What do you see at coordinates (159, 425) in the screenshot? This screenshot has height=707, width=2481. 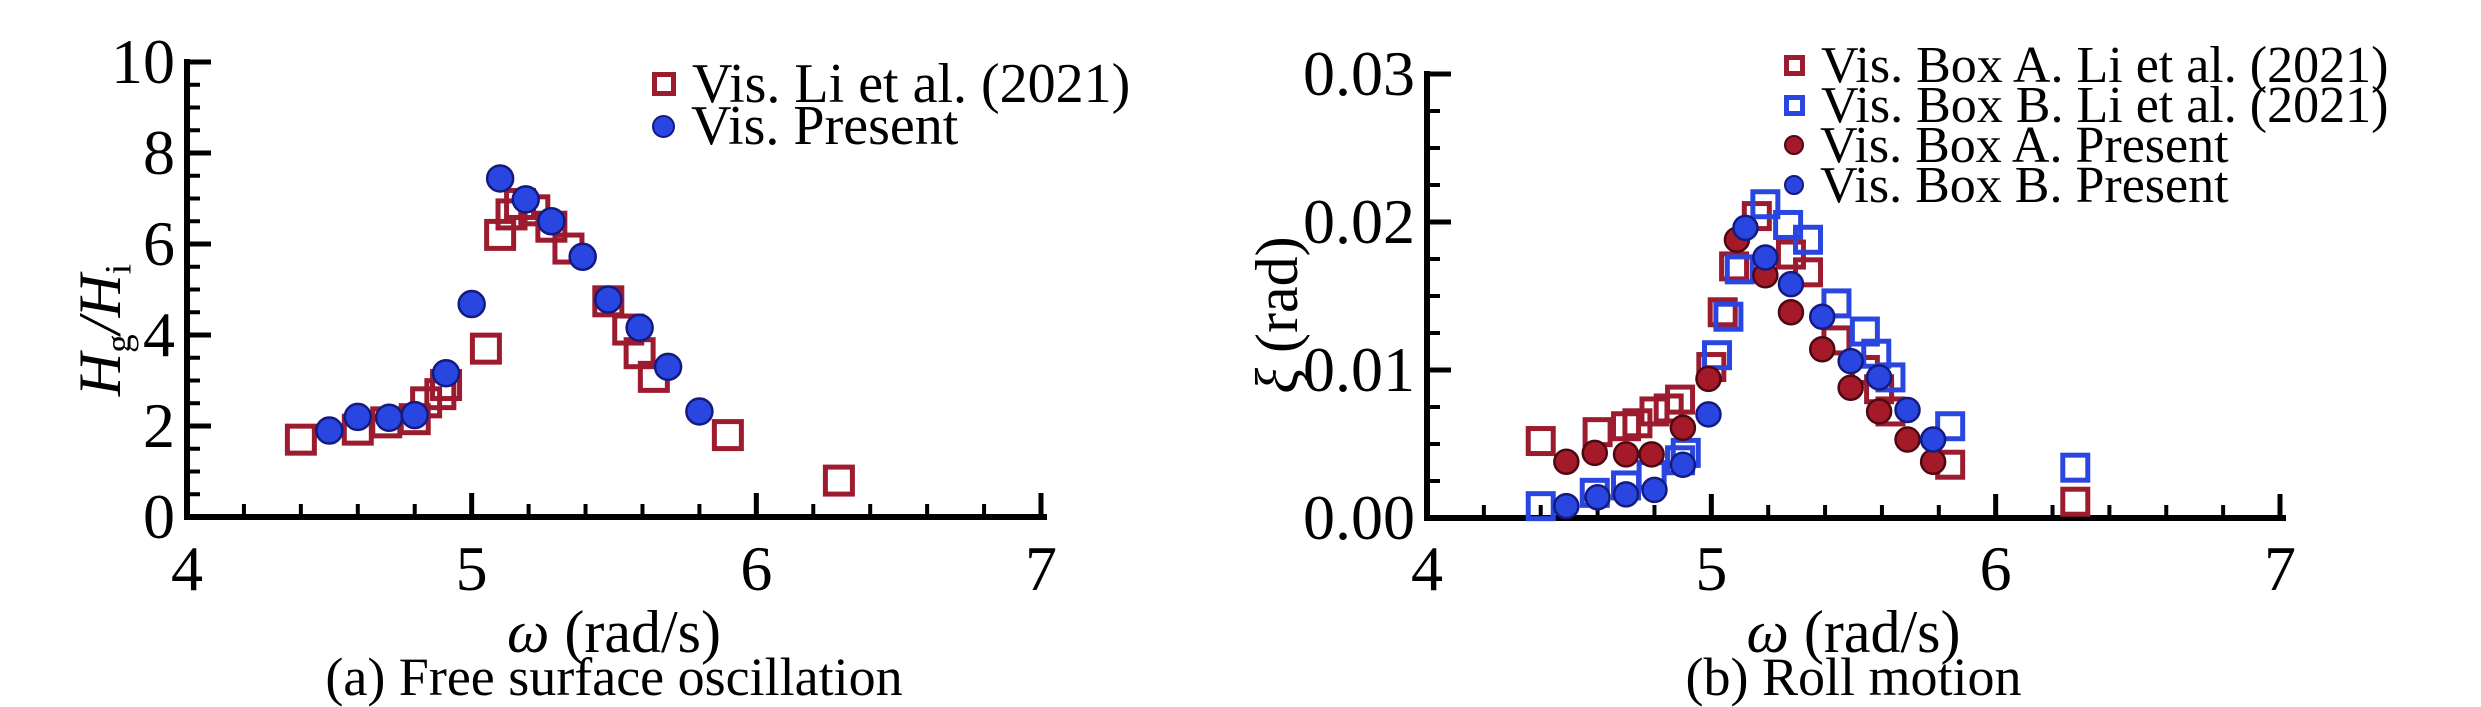 I see `y-tick-label: 2` at bounding box center [159, 425].